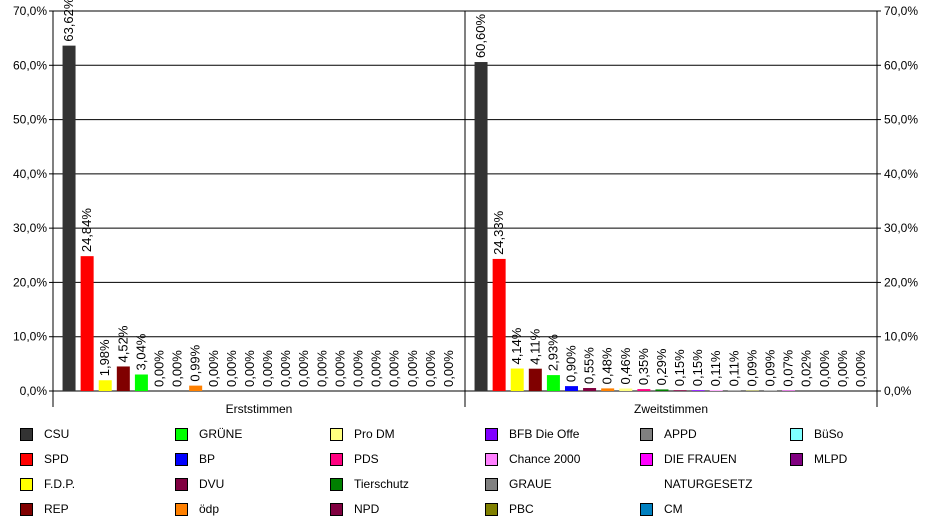 Image resolution: width=938 pixels, height=530 pixels. I want to click on data-label: 0,55%, so click(589, 365).